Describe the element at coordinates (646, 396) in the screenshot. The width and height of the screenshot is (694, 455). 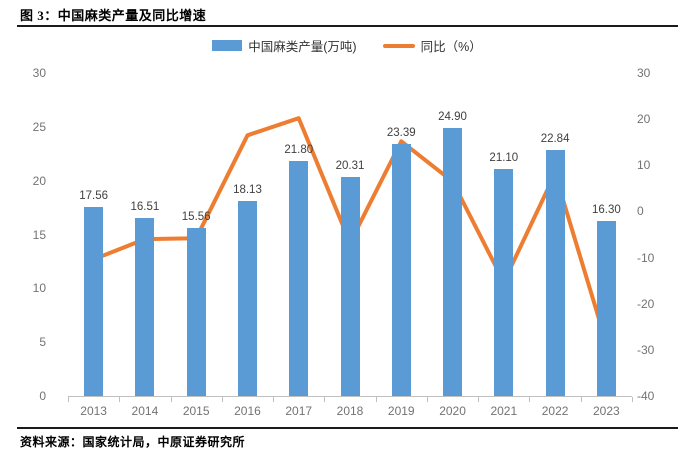
I see `right-axis-tick-label: -40` at that location.